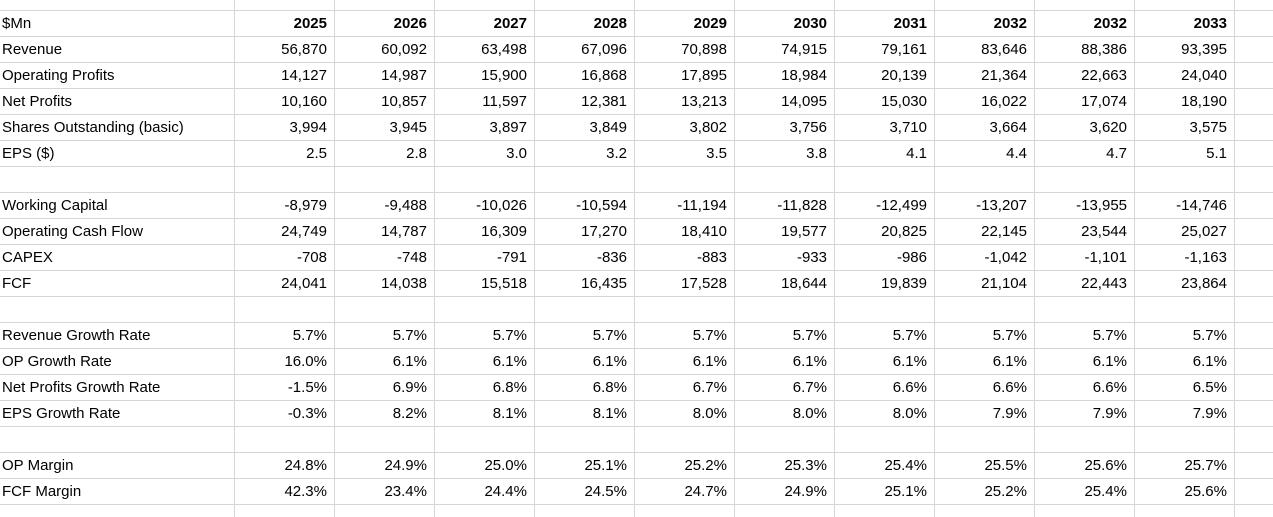 This screenshot has width=1273, height=517. What do you see at coordinates (885, 388) in the screenshot?
I see `value-cell: 6.6%` at bounding box center [885, 388].